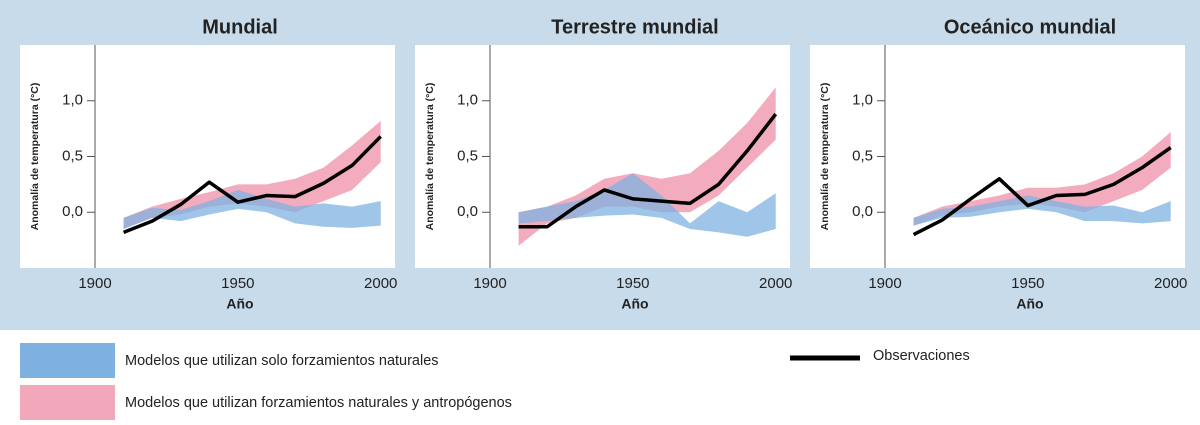  I want to click on chart-title: Terrestre mundial, so click(634, 27).